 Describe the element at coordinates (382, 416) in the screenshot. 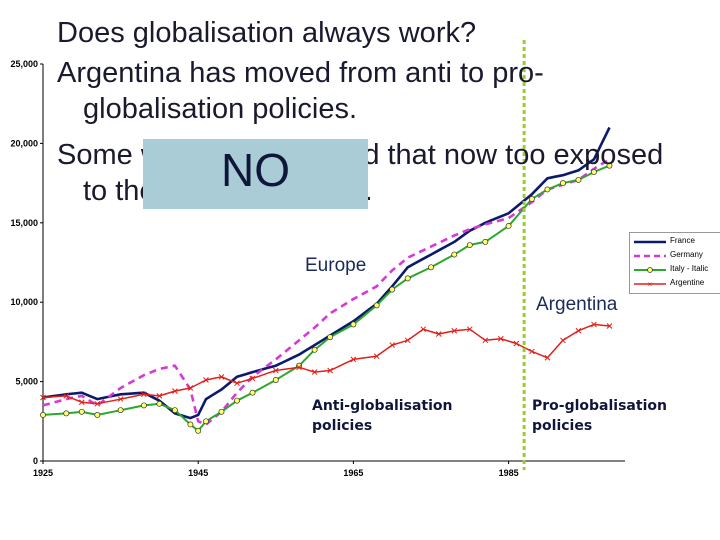

I see `anti-globalisation-label: Anti-globalisation policies` at that location.